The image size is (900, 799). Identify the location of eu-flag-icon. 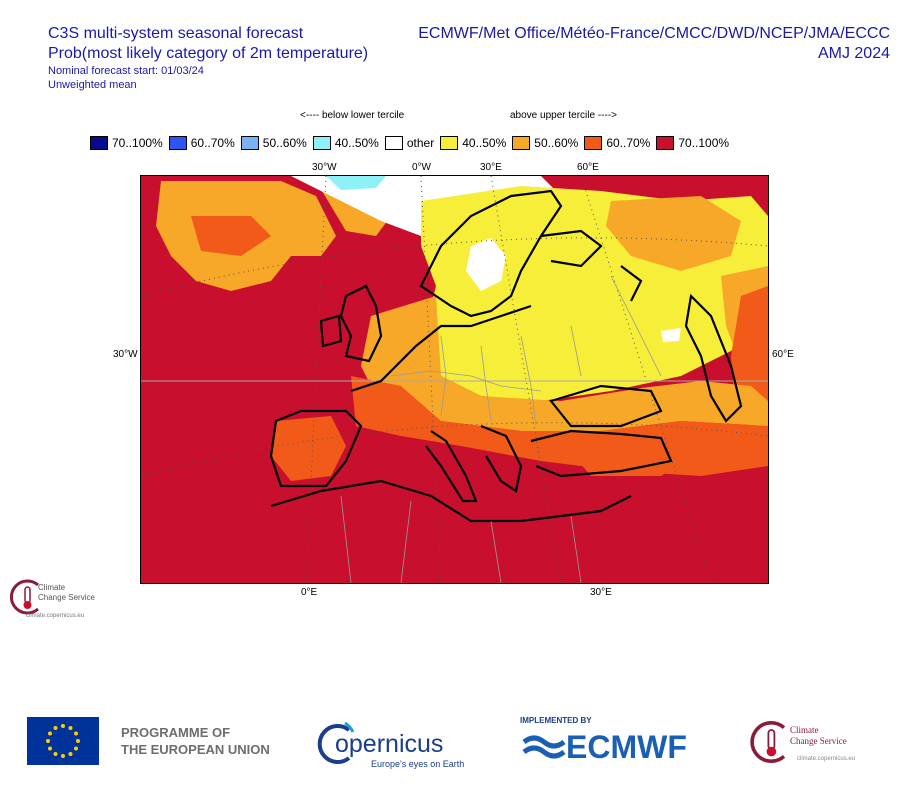
(63, 741).